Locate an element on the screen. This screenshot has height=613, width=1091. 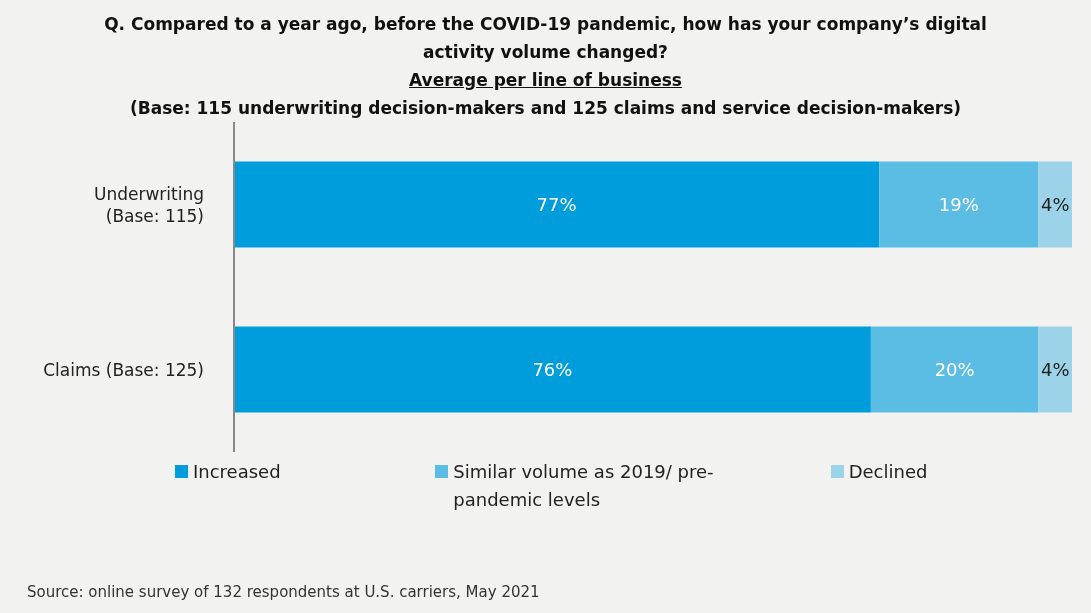
y-tick-label: Claims (Base: 125) is located at coordinates (123, 369).